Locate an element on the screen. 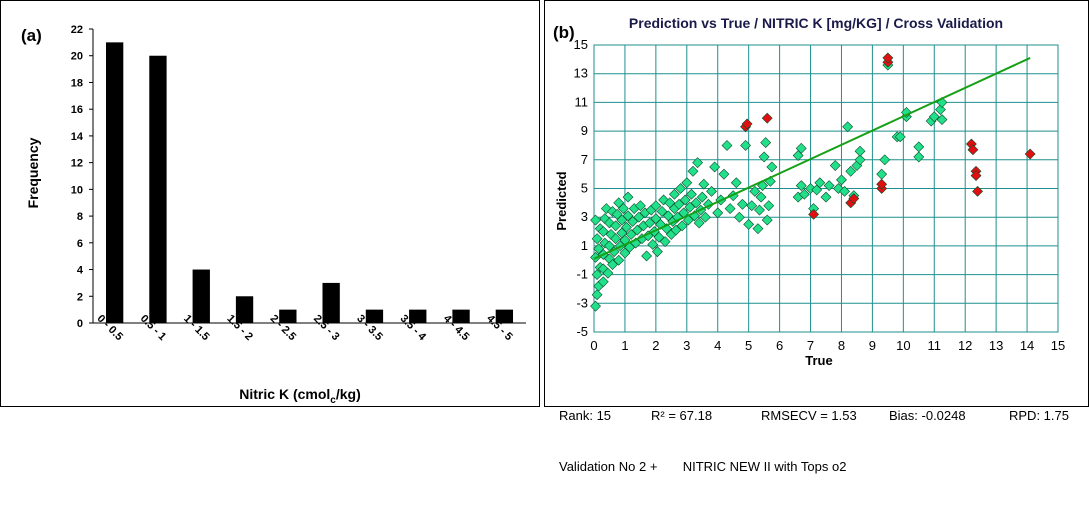 The image size is (1089, 509). y-tick-label: 3 is located at coordinates (584, 216).